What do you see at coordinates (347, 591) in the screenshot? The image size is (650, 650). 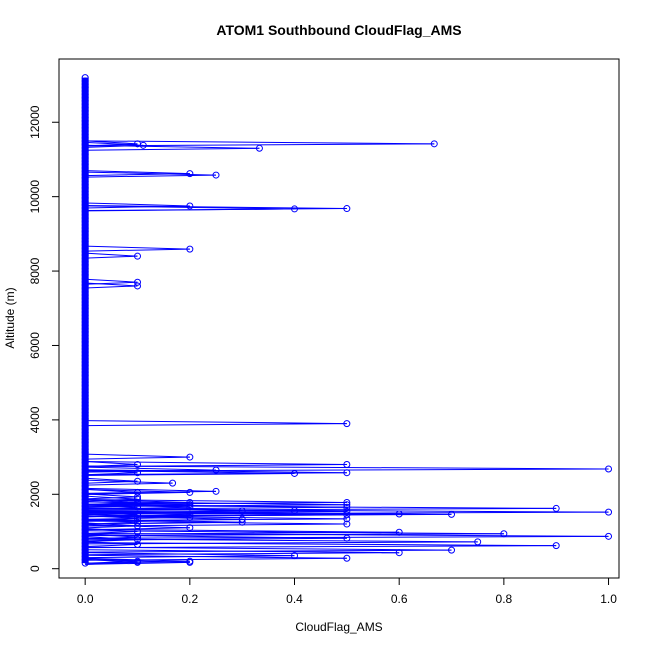 I see `x-axis: 0.0 0.2 0.4 0.6 0.8 1.0` at bounding box center [347, 591].